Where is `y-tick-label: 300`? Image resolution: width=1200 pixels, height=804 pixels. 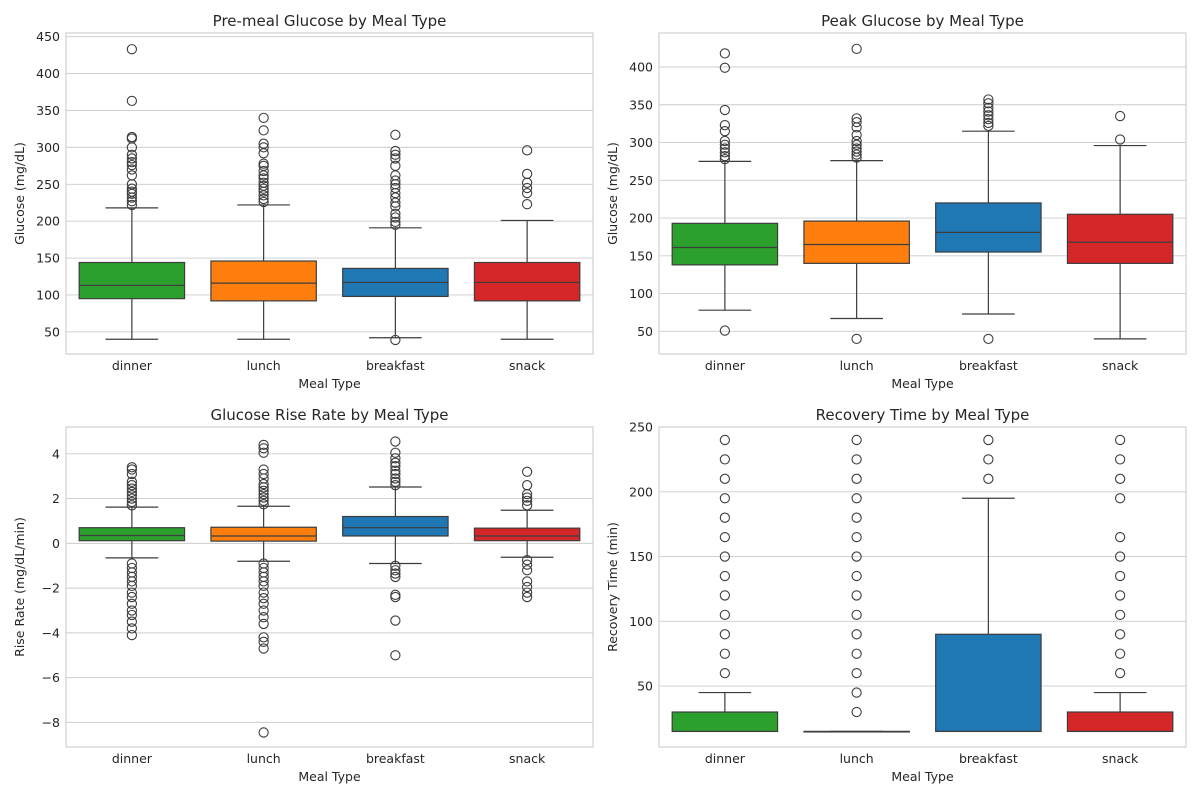 y-tick-label: 300 is located at coordinates (641, 142).